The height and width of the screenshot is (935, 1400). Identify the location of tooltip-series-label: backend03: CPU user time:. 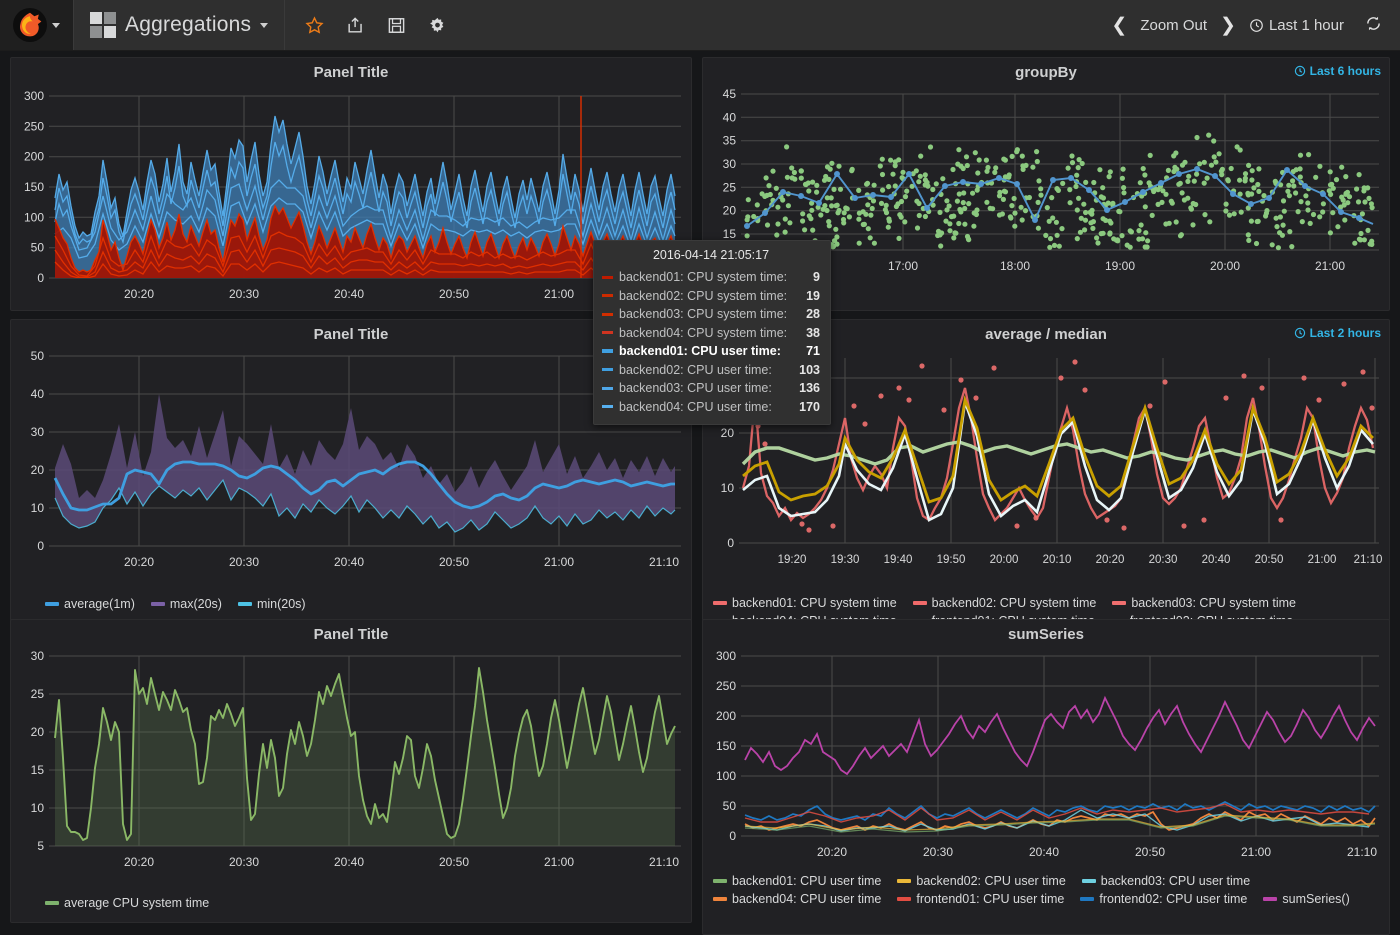
(695, 388).